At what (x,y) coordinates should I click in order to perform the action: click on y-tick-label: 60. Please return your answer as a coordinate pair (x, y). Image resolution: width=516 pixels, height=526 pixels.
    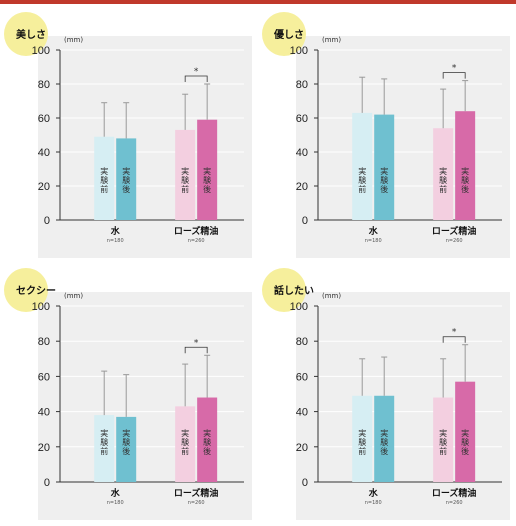
    Looking at the image, I should click on (302, 377).